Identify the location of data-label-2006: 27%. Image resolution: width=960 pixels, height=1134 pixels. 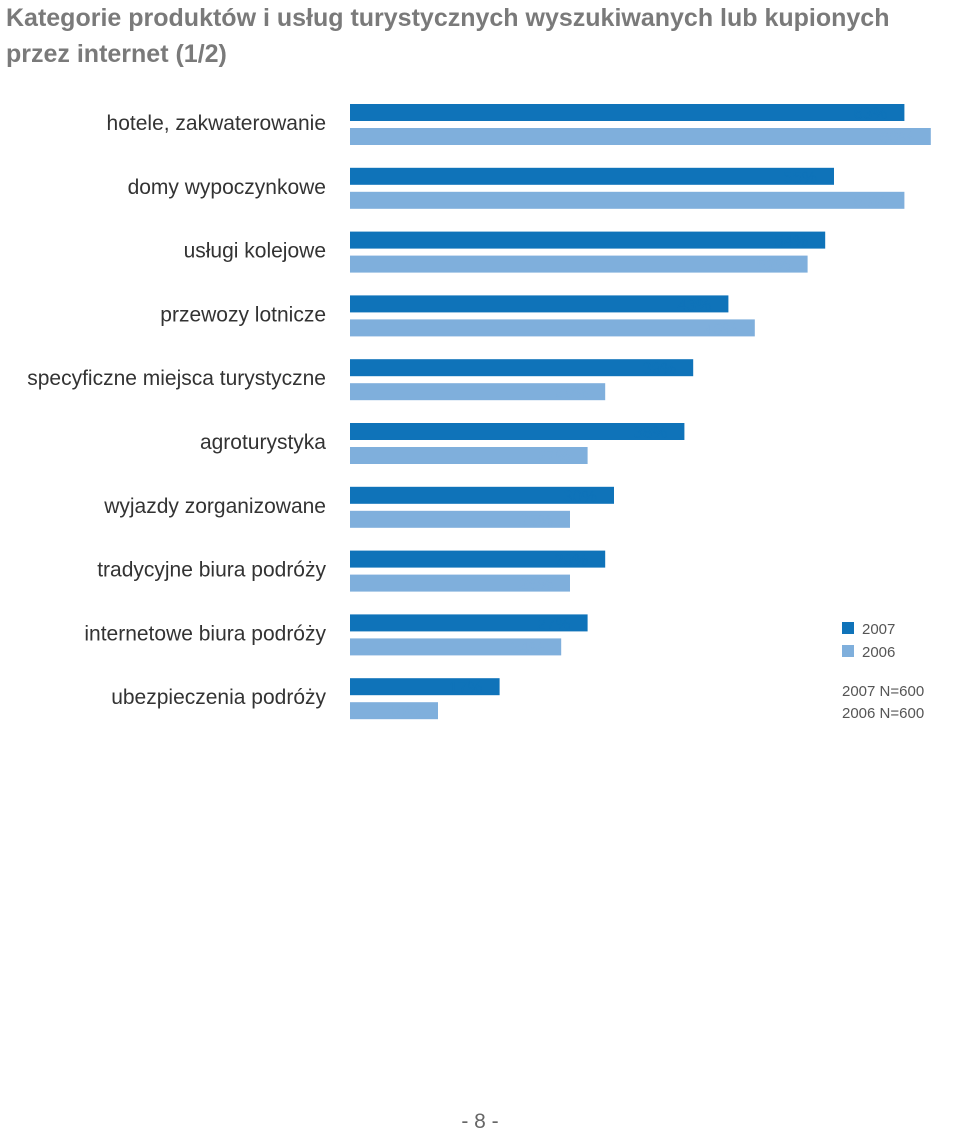
(554, 456).